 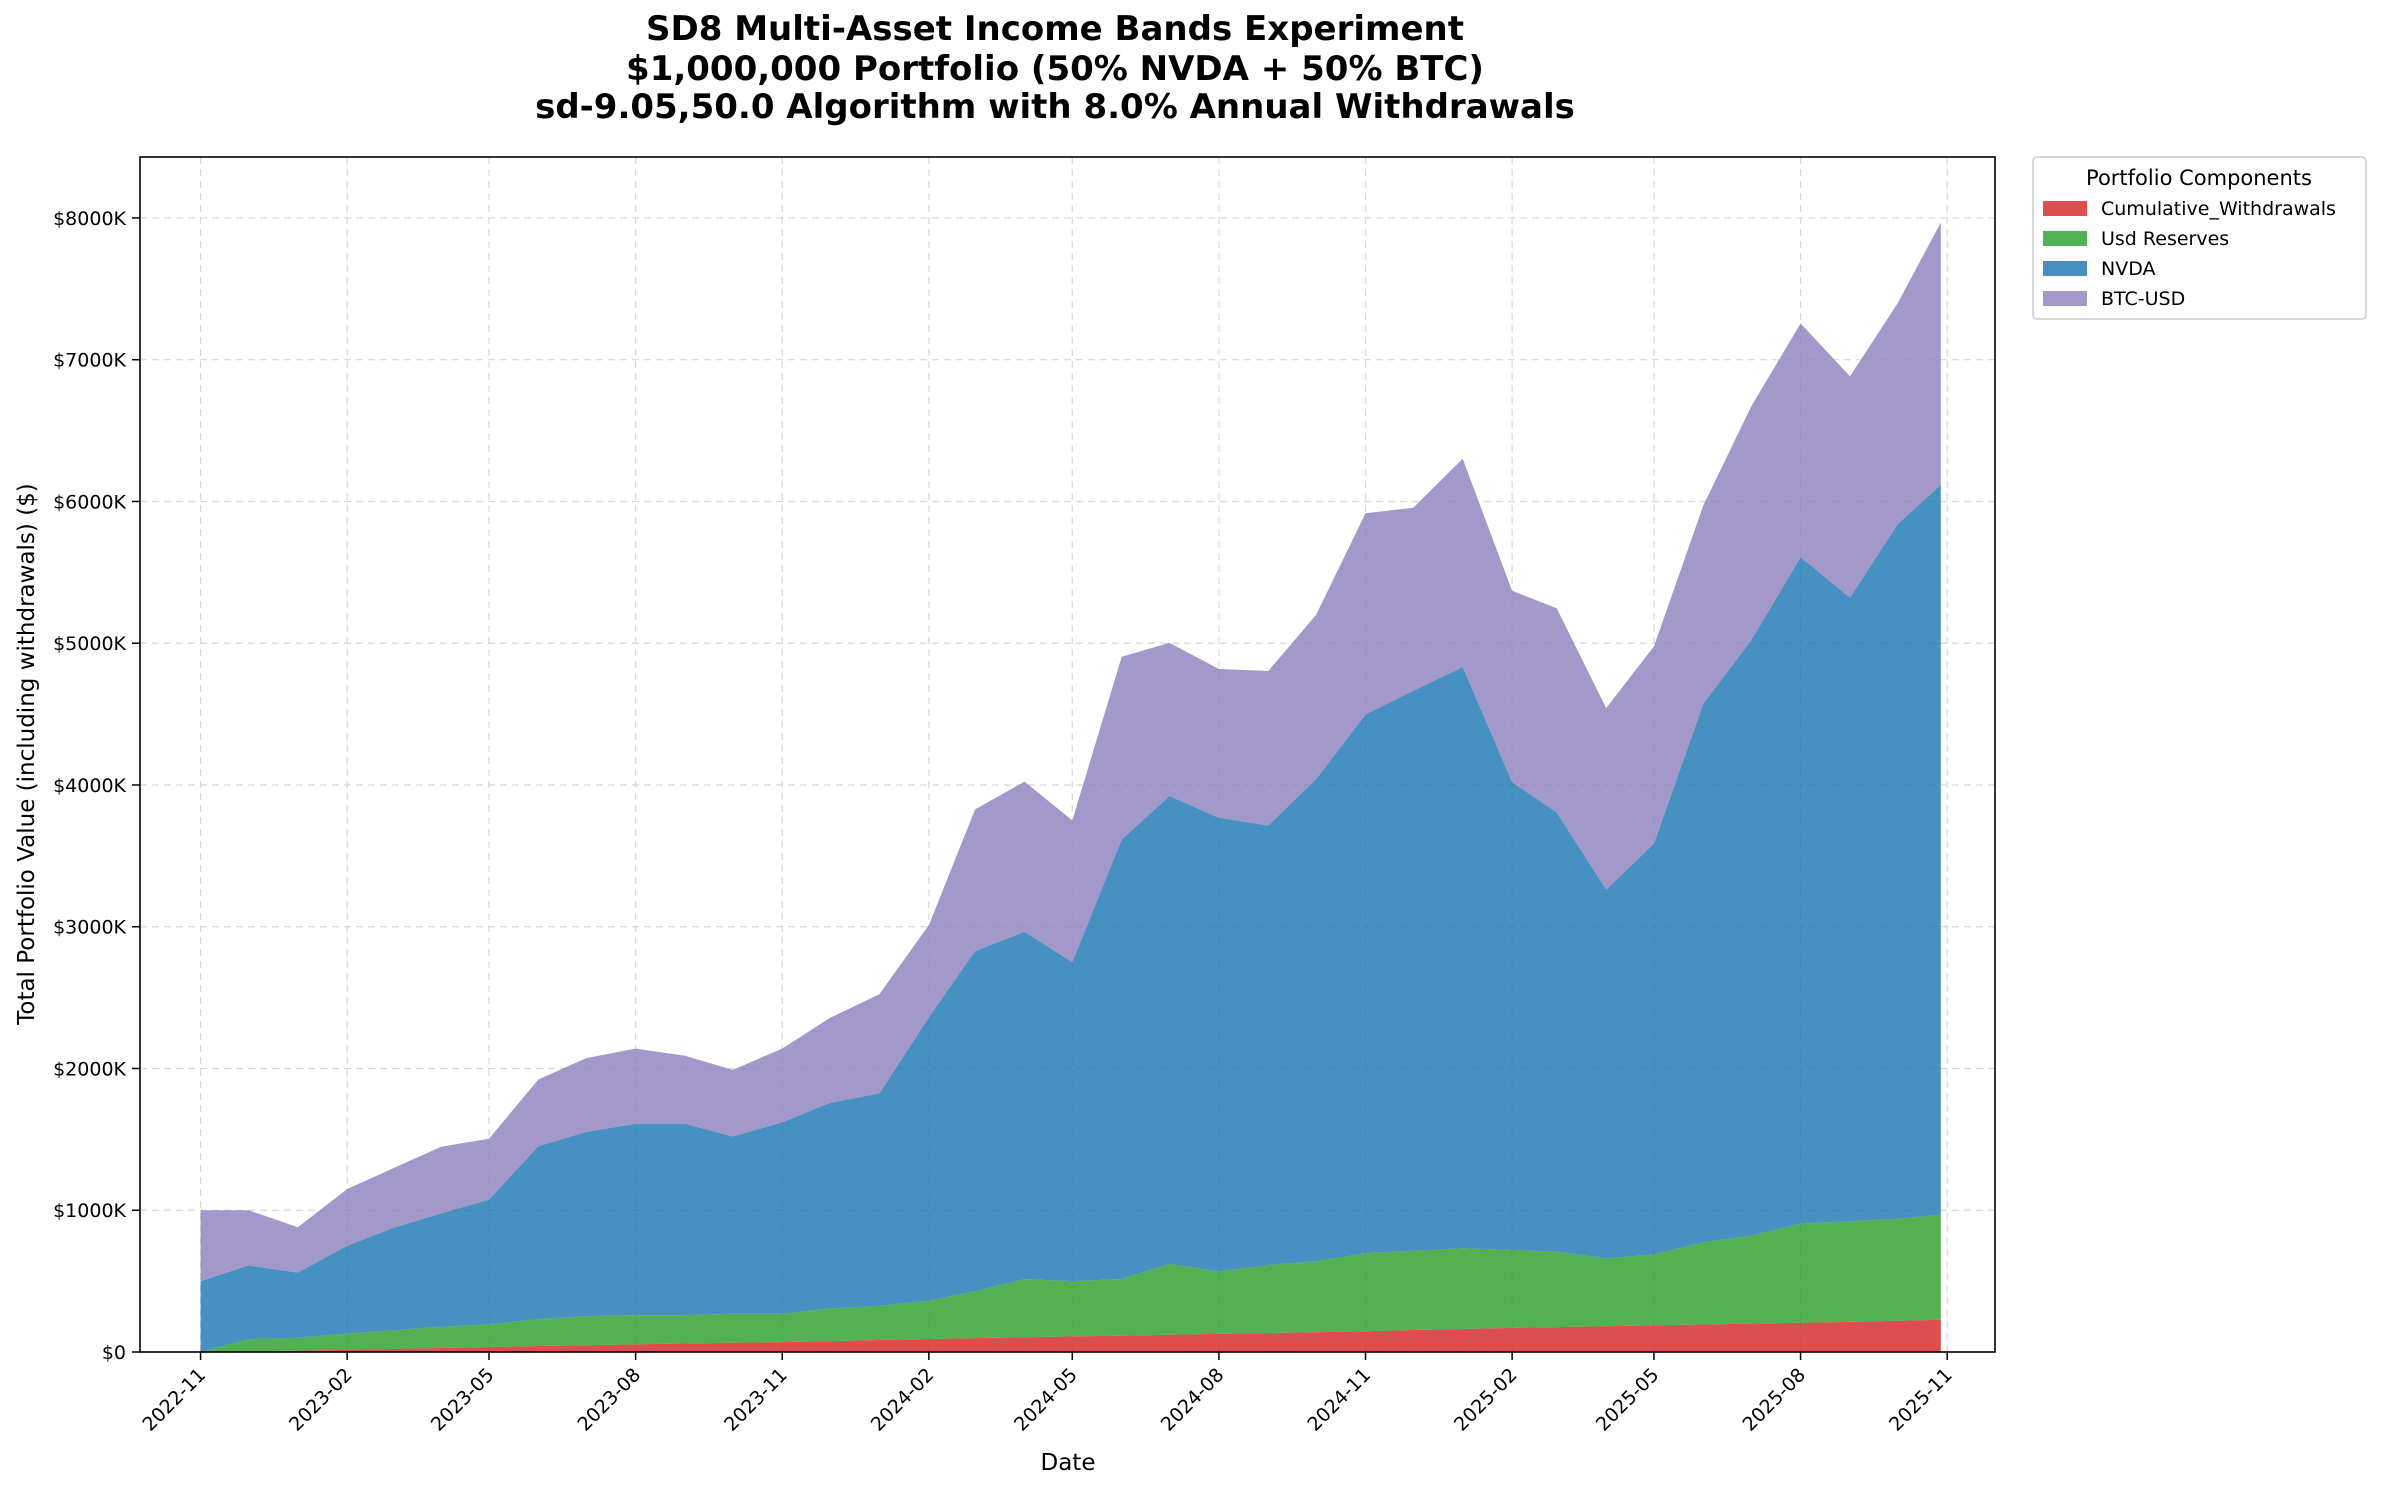 What do you see at coordinates (1193, 1400) in the screenshot?
I see `x-tick-label: 2024-08` at bounding box center [1193, 1400].